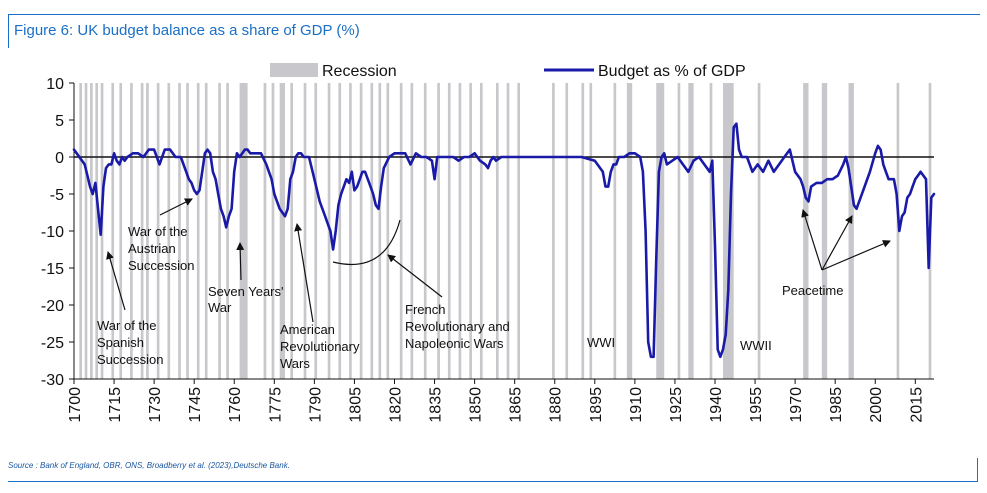 The image size is (987, 493). I want to click on x-tick-label: 1820, so click(395, 405).